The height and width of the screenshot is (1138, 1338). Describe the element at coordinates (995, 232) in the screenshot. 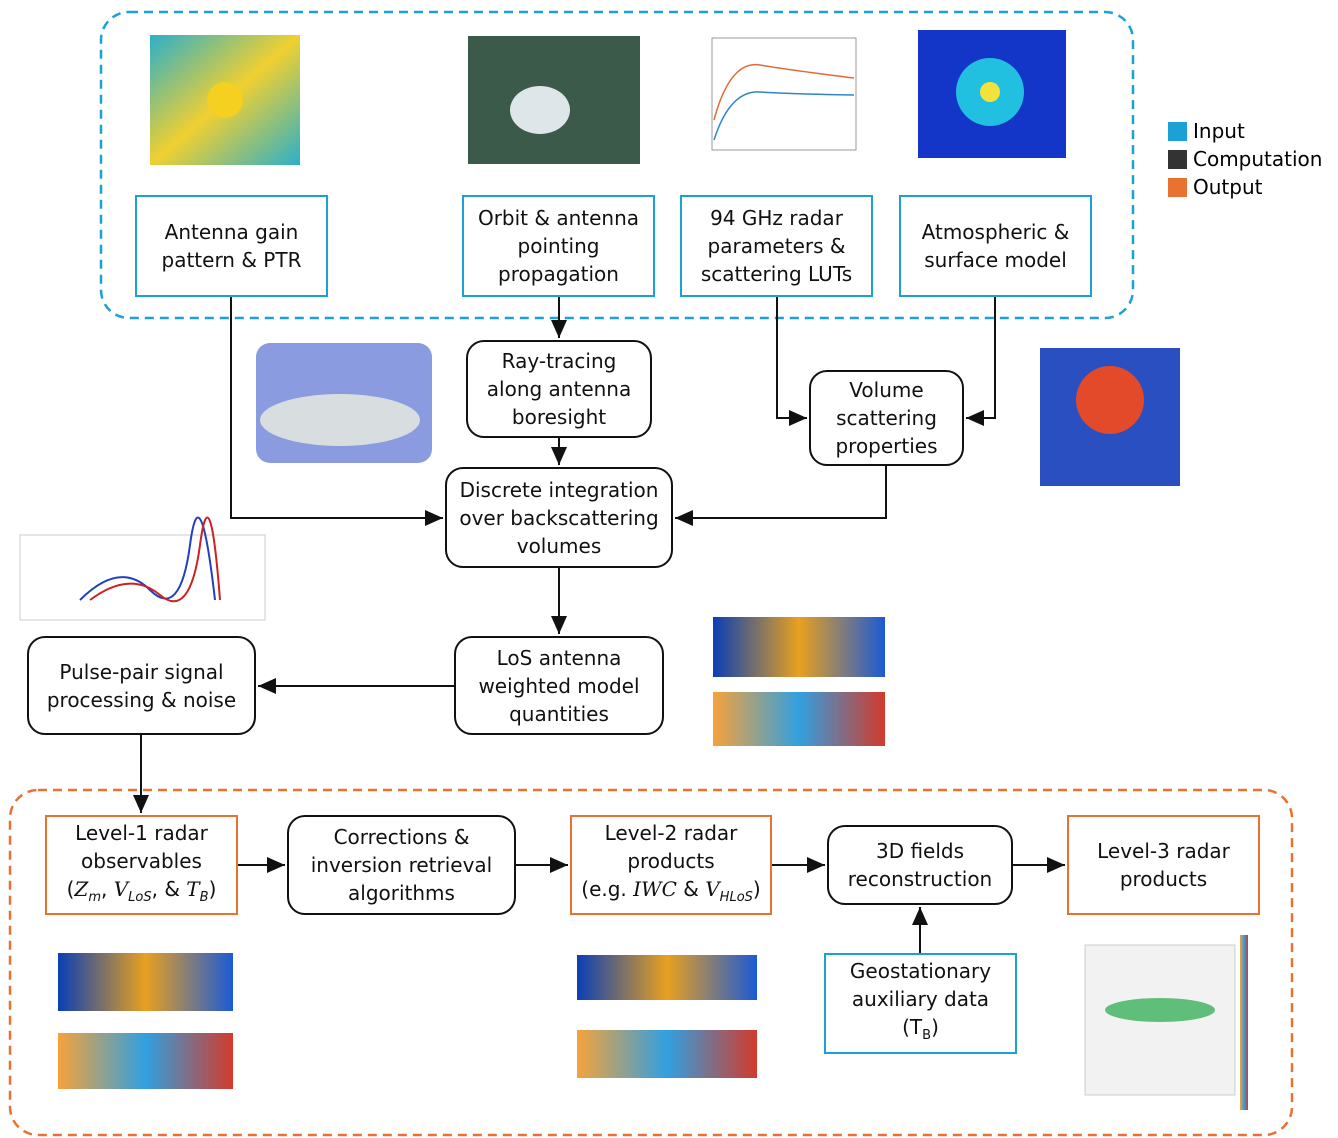

I see `node-line: Atmospheric &` at that location.